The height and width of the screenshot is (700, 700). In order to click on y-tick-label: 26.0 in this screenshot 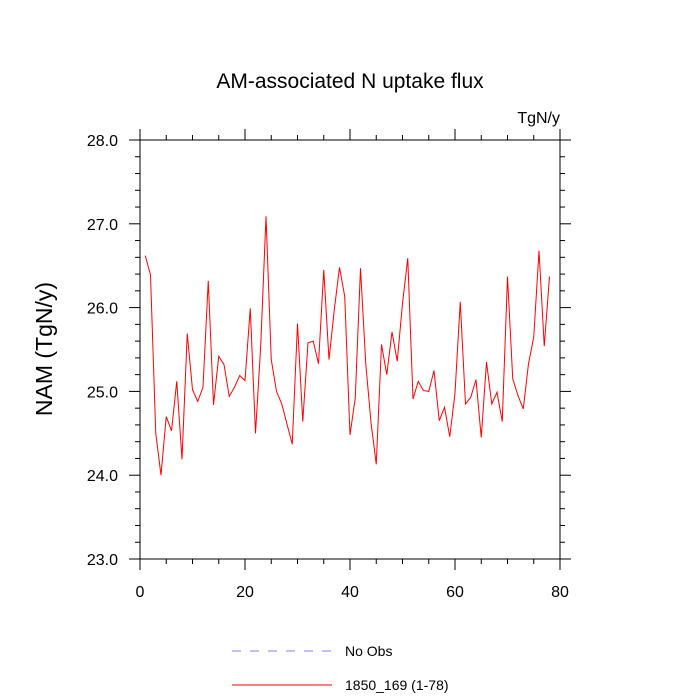, I will do `click(102, 309)`.